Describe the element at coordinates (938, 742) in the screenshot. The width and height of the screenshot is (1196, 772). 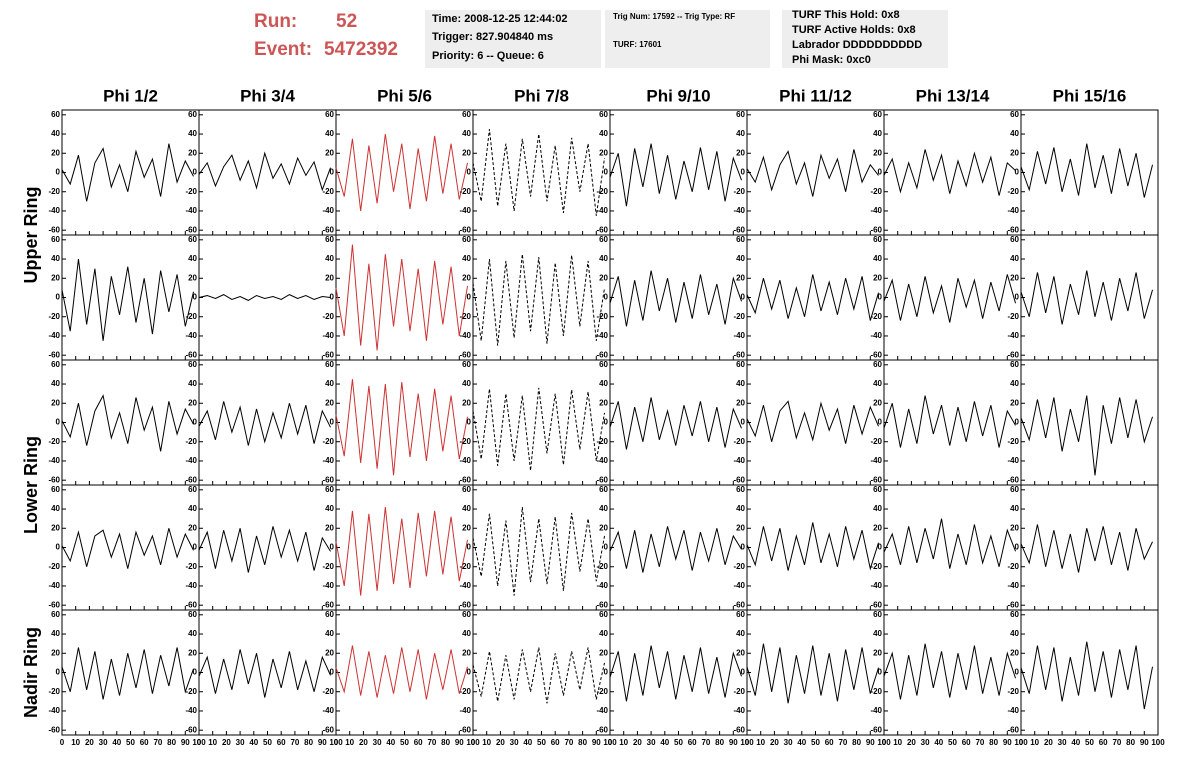
I see `x-tick-label: 40` at that location.